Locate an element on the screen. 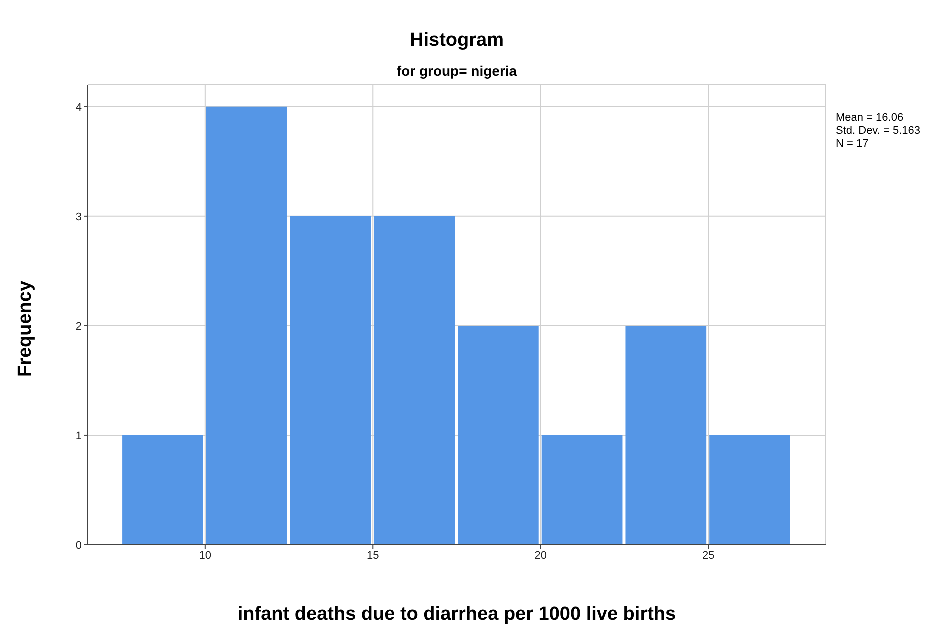  x-tick-label: 20 is located at coordinates (540, 556).